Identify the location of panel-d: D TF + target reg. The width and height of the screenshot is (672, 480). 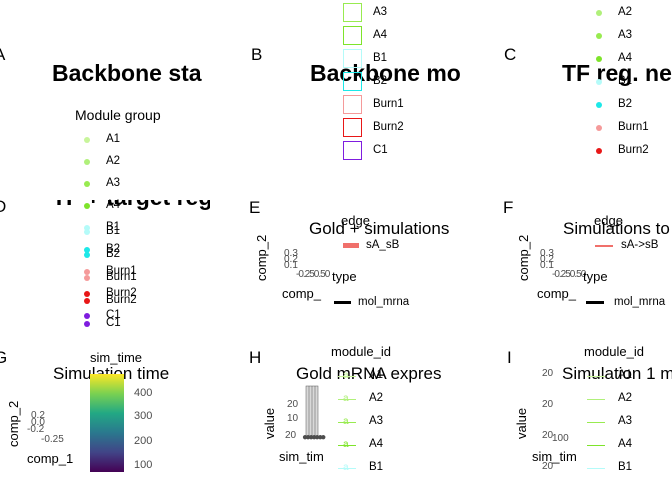
(105, 270).